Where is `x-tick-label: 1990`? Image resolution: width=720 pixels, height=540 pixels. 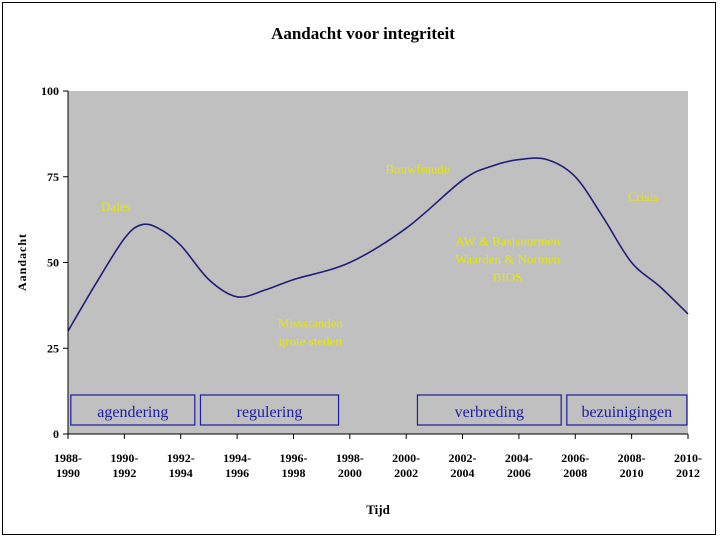
x-tick-label: 1990 is located at coordinates (68, 473).